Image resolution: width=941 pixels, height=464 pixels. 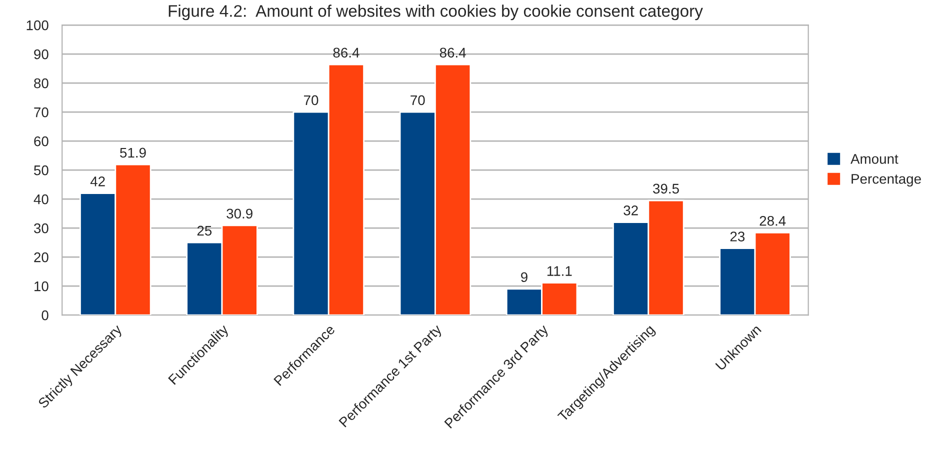 I want to click on data-label: 30.9, so click(x=239, y=213).